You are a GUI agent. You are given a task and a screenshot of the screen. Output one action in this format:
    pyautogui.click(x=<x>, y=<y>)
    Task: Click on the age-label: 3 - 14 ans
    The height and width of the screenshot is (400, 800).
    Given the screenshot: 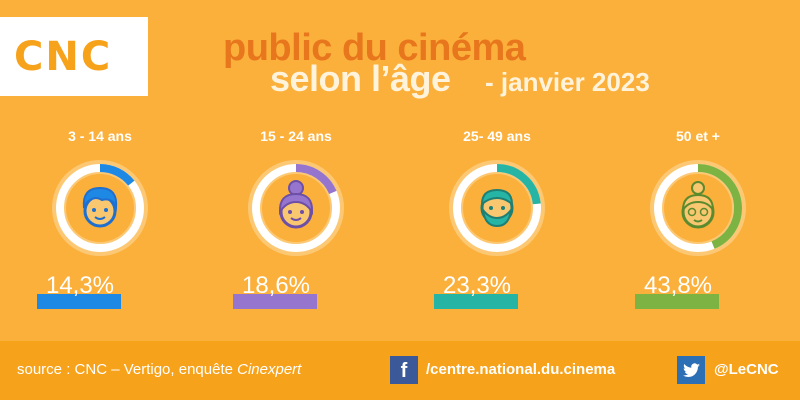 What is the action you would take?
    pyautogui.click(x=100, y=136)
    